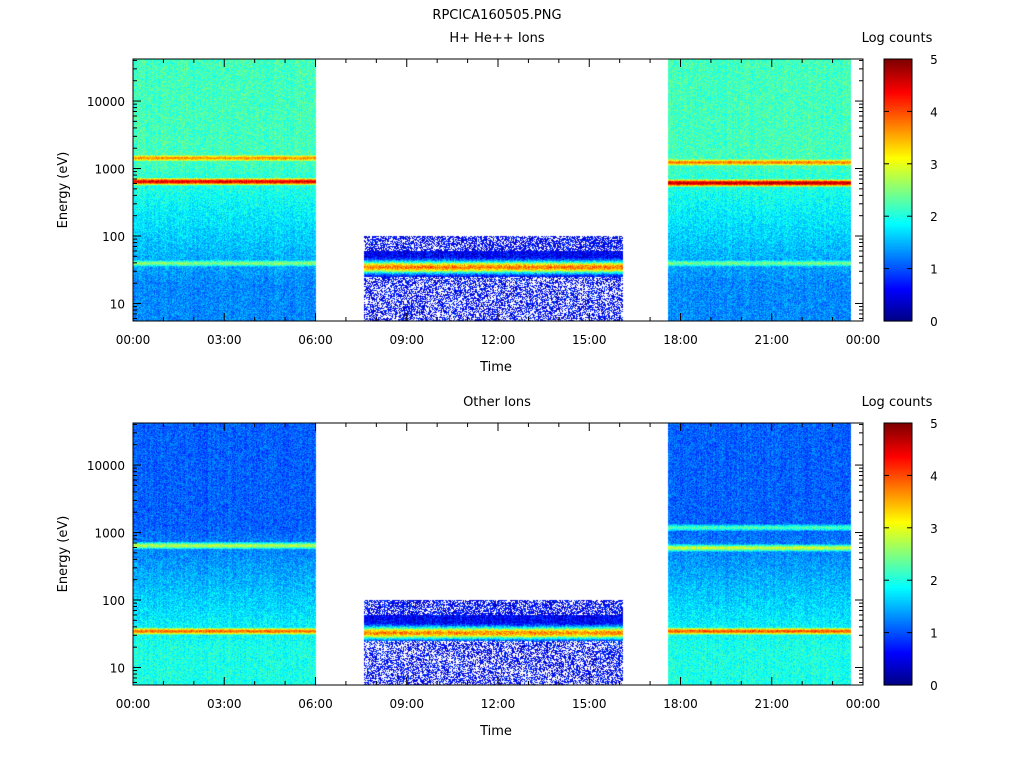  What do you see at coordinates (224, 704) in the screenshot?
I see `x-tick-label: 03:00` at bounding box center [224, 704].